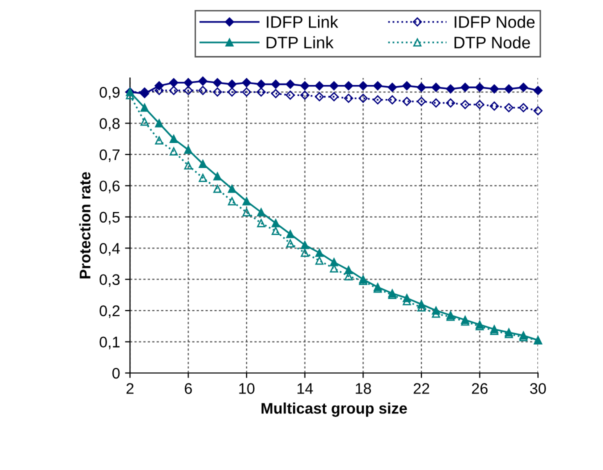 This screenshot has height=470, width=603. I want to click on x-tick-label: 22, so click(422, 388).